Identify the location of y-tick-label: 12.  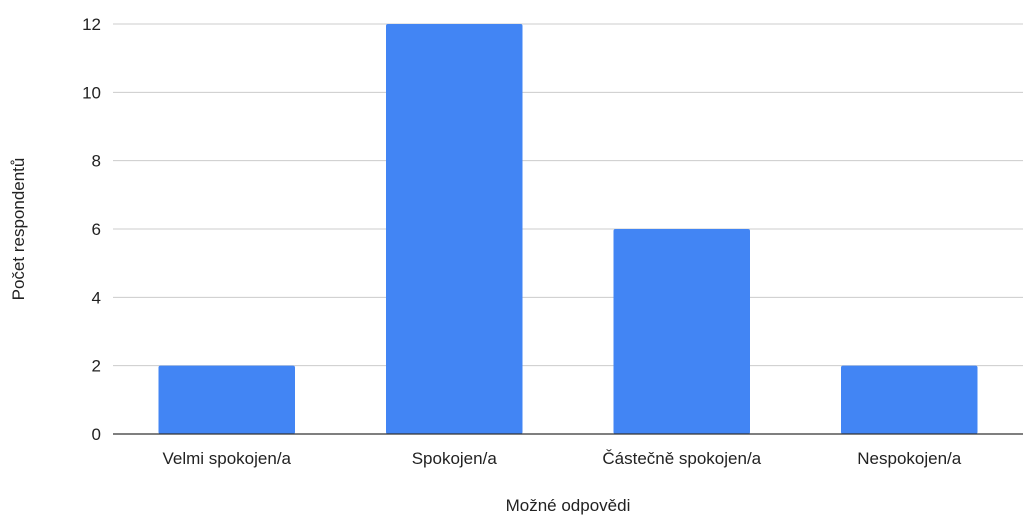
(91, 24).